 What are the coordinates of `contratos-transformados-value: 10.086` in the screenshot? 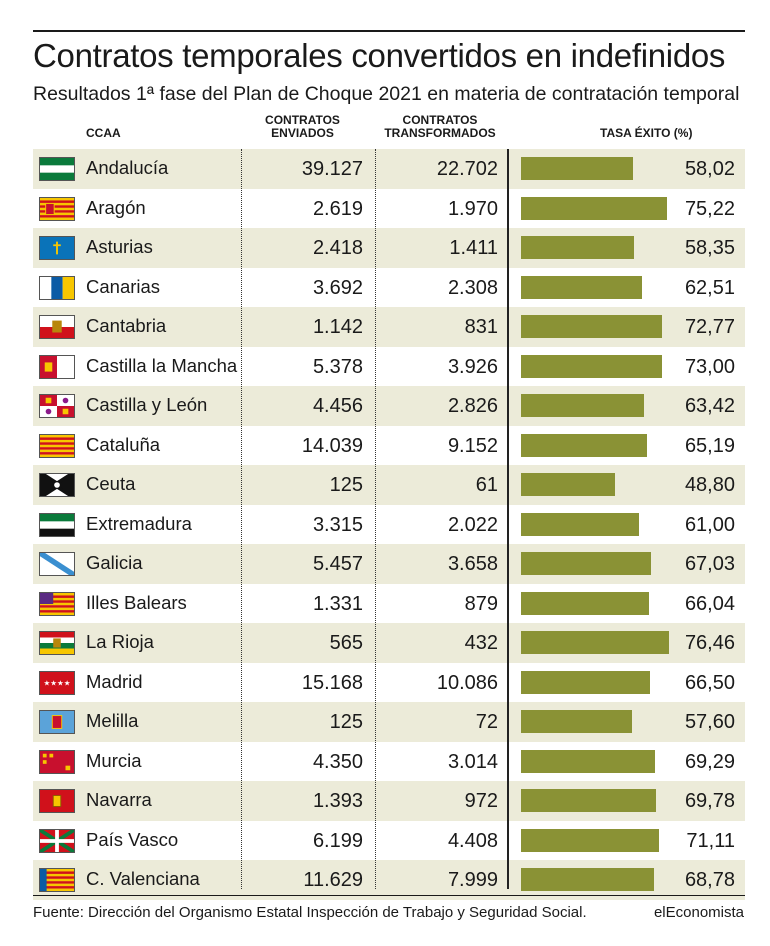 It's located at (467, 682).